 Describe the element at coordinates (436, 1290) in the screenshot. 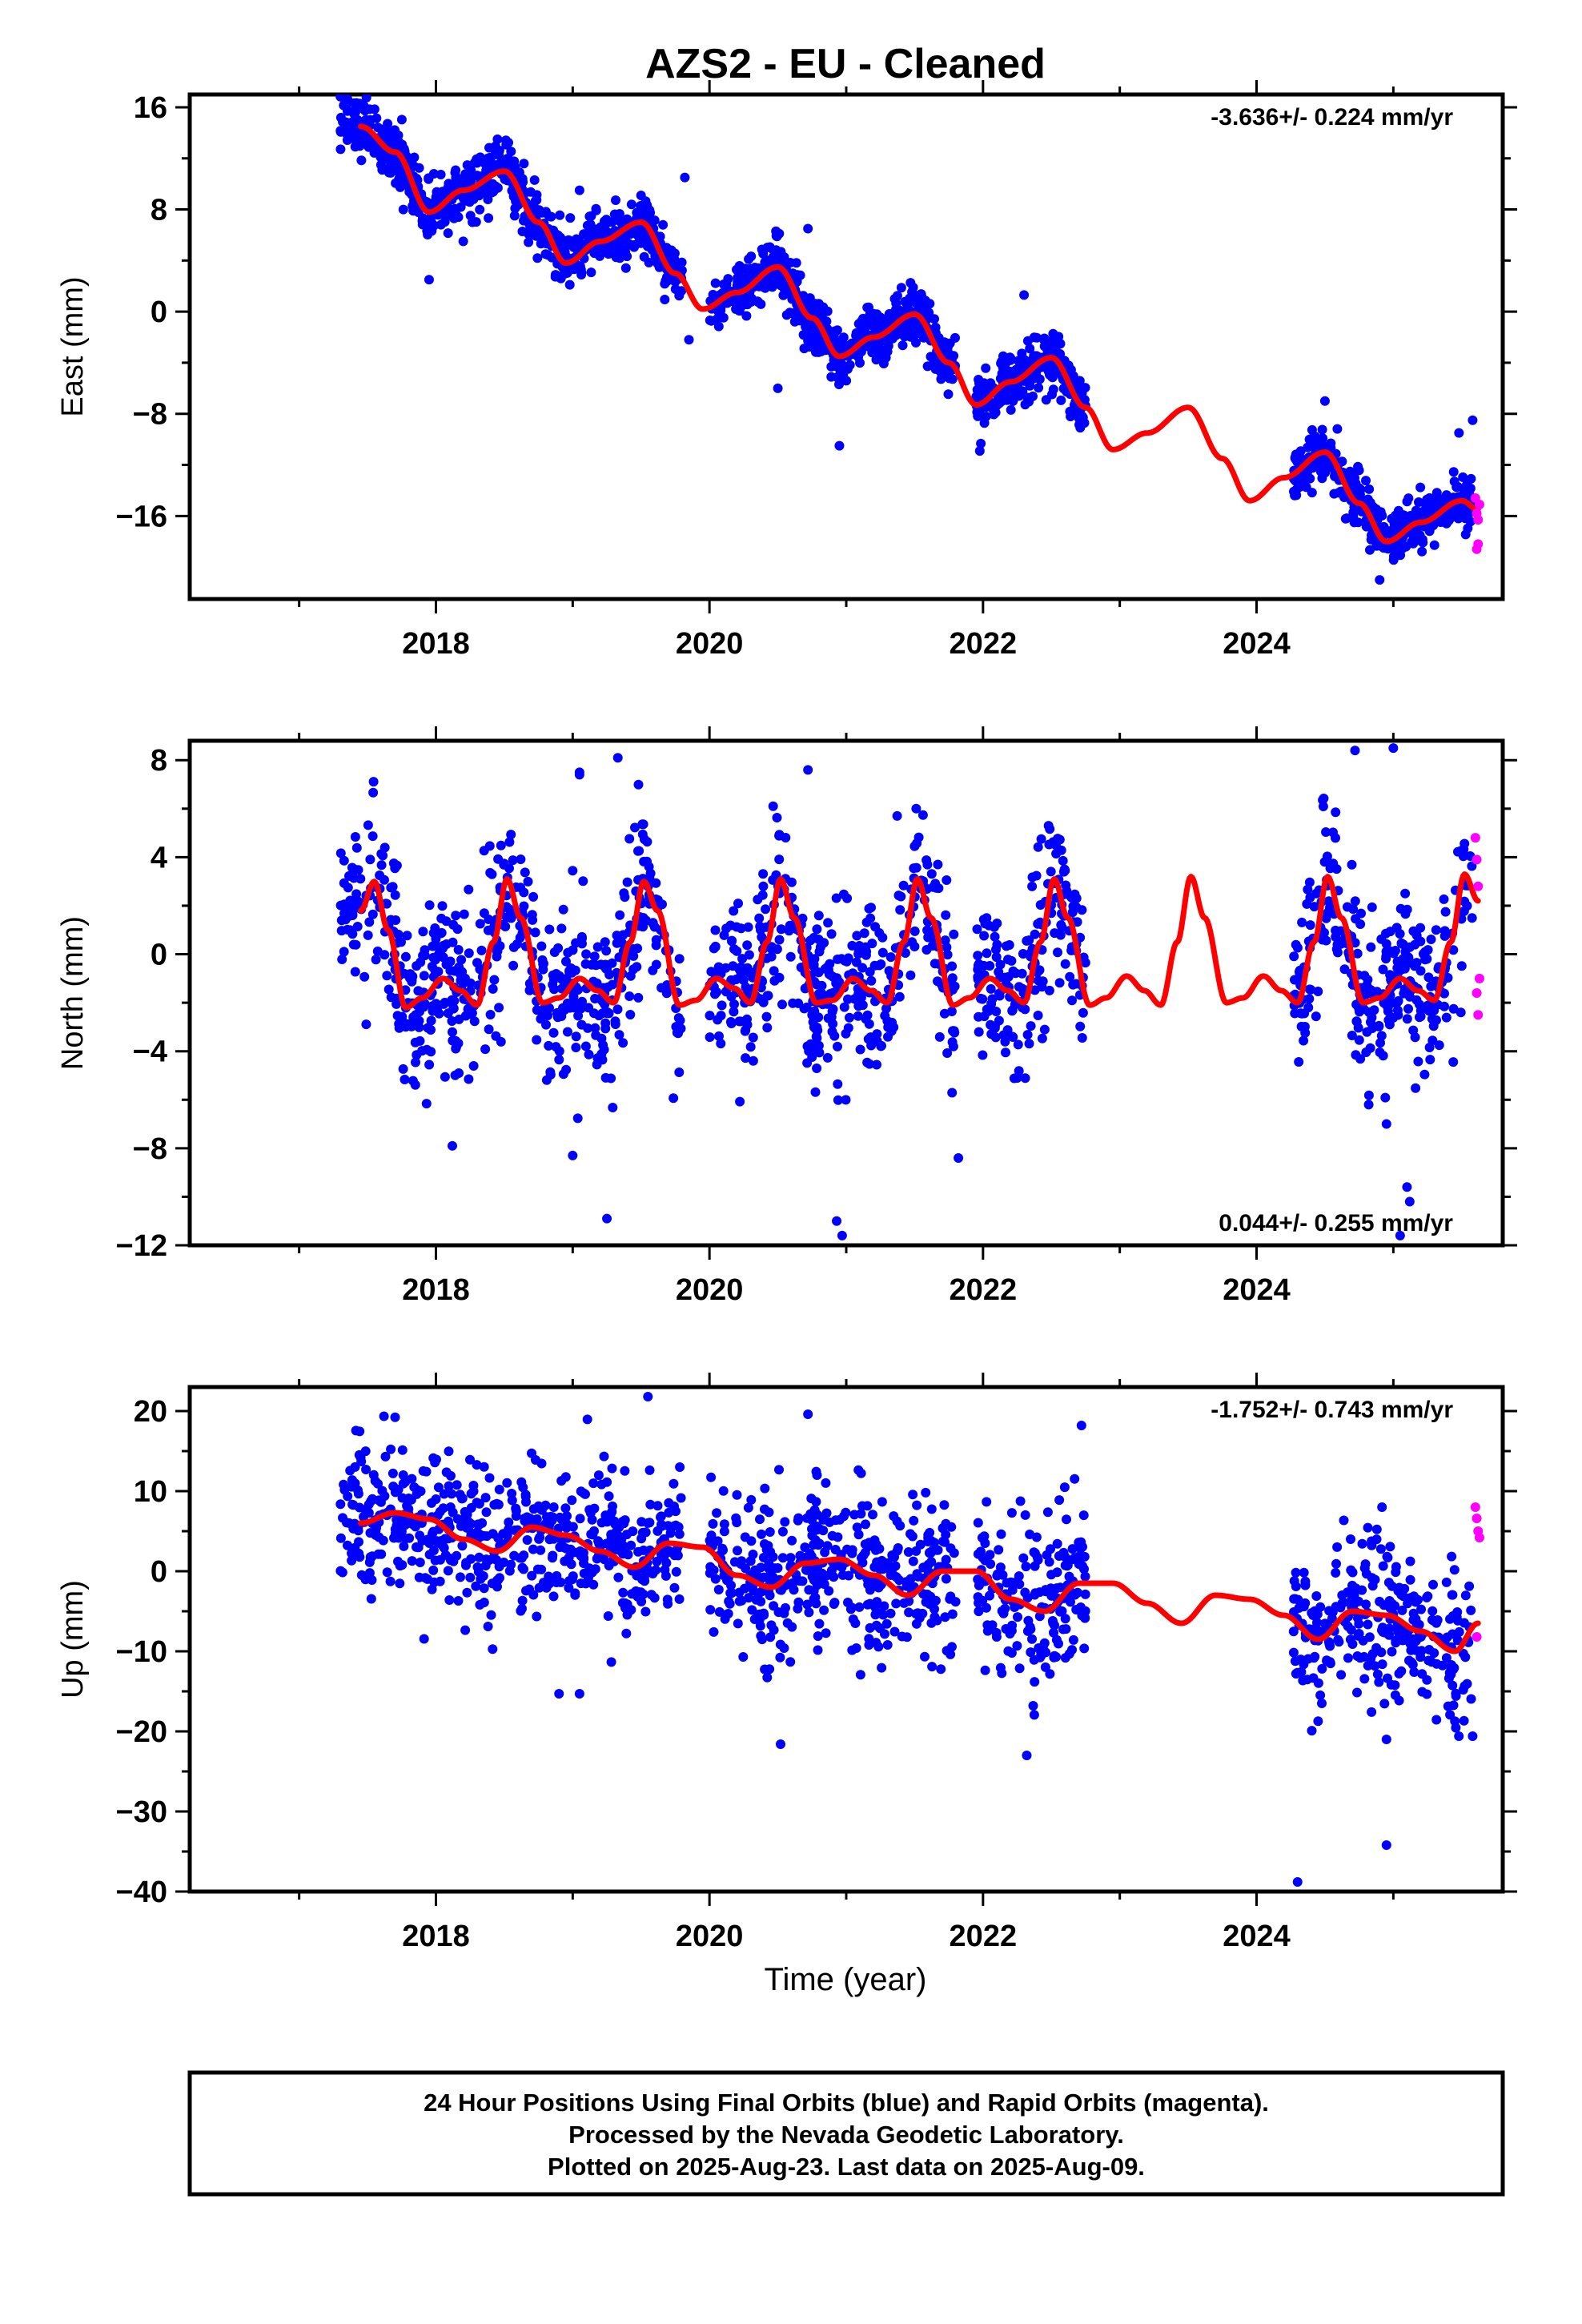

I see `x-tick-label: 2018` at that location.